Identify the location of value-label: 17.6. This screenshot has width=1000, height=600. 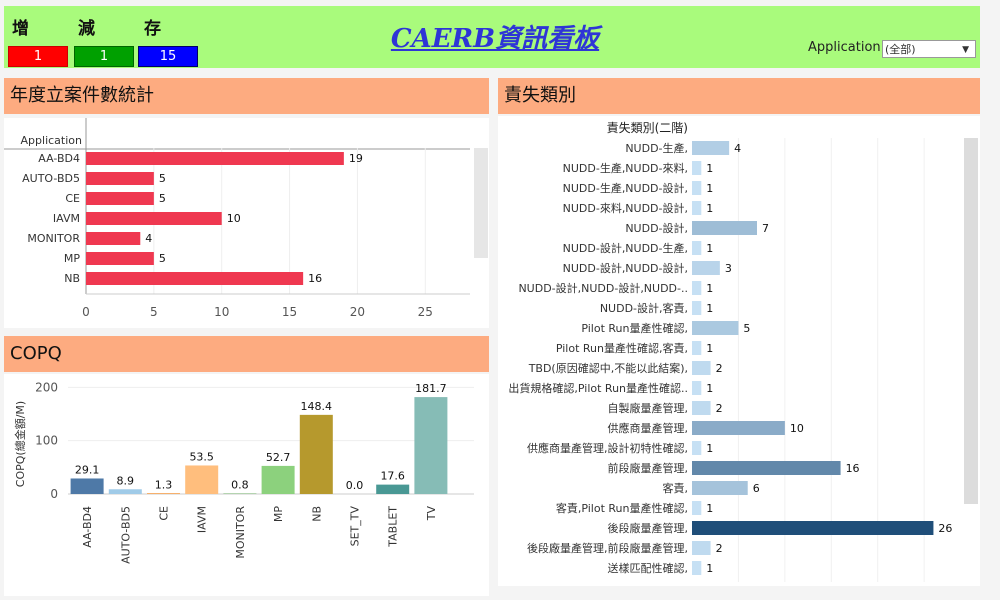
(392, 476).